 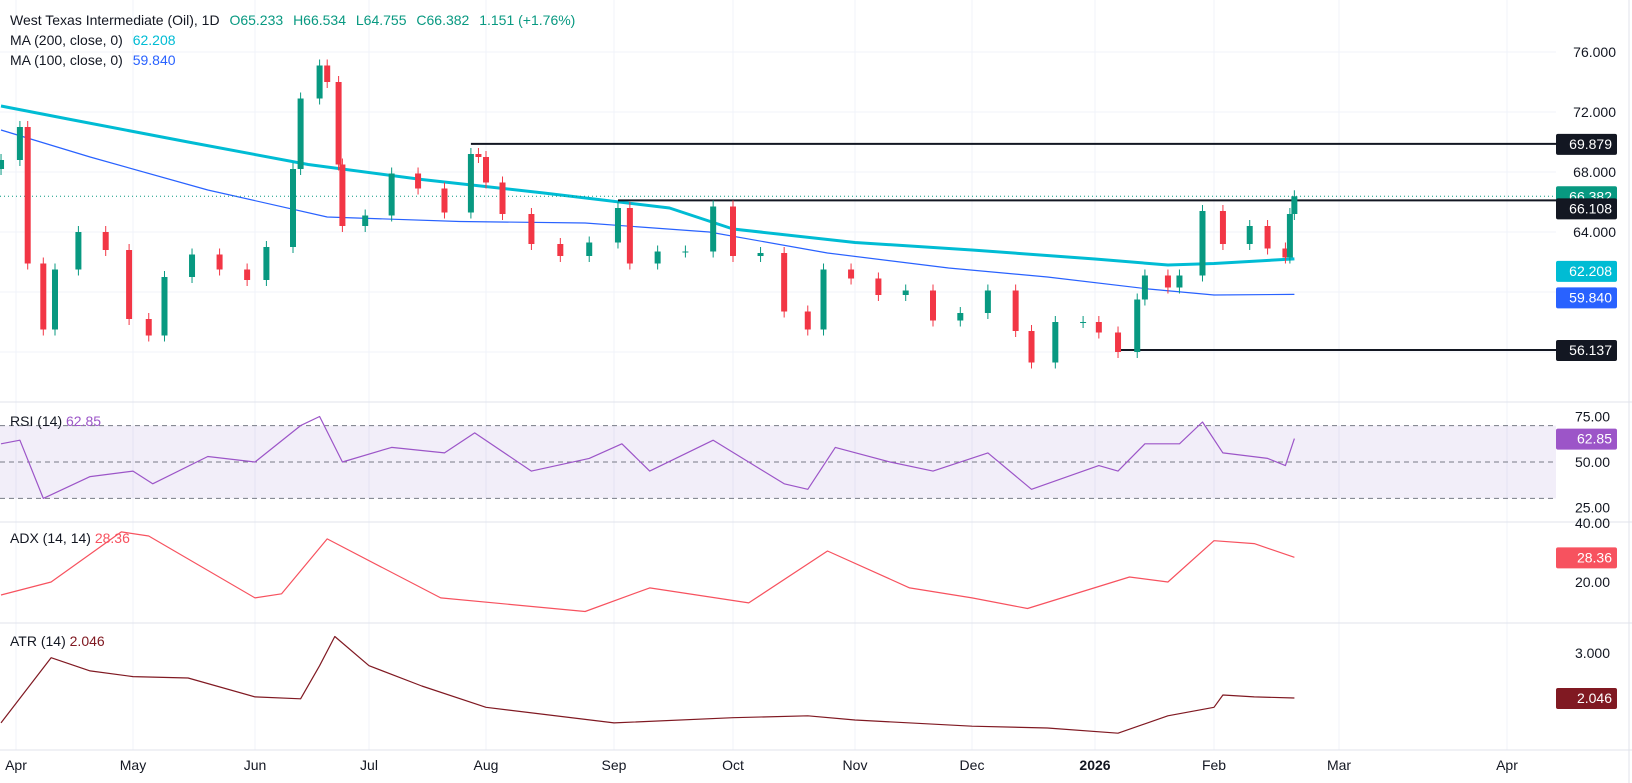 What do you see at coordinates (115, 20) in the screenshot?
I see `symbol-title: West Texas Intermediate (Oil), 1D` at bounding box center [115, 20].